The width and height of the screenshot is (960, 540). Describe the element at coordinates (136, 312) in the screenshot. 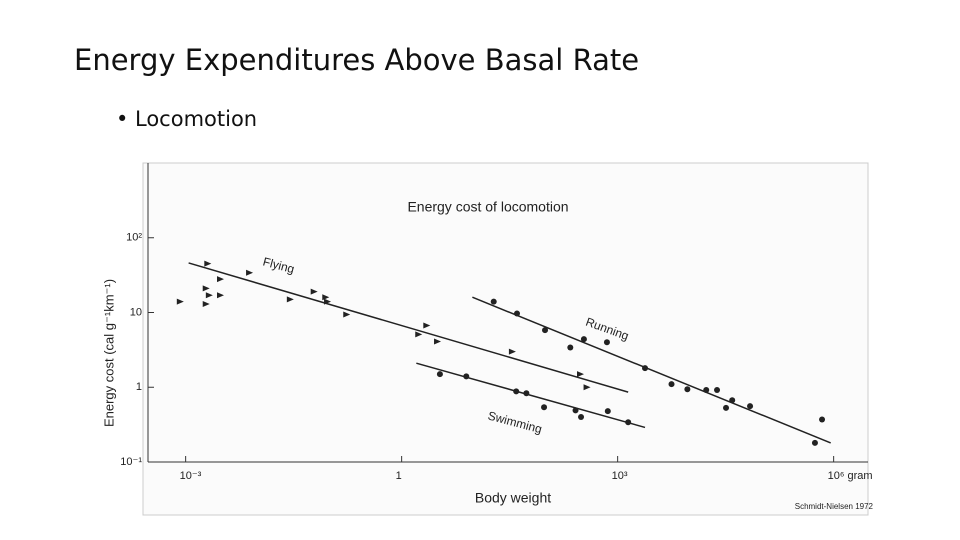

I see `y-tick-label: 10` at that location.